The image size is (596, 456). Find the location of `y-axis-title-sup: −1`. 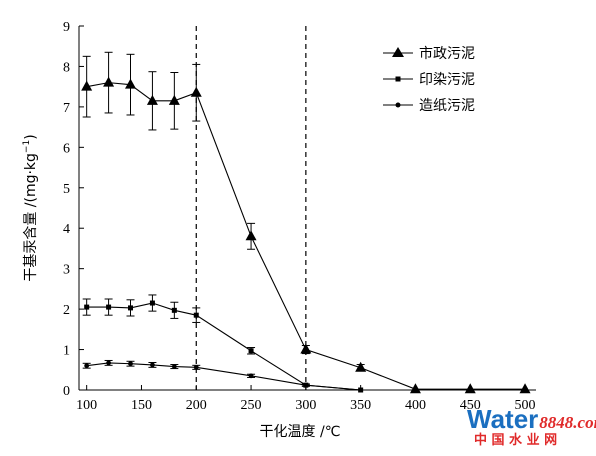

y-axis-title-sup: −1 is located at coordinates (27, 146).